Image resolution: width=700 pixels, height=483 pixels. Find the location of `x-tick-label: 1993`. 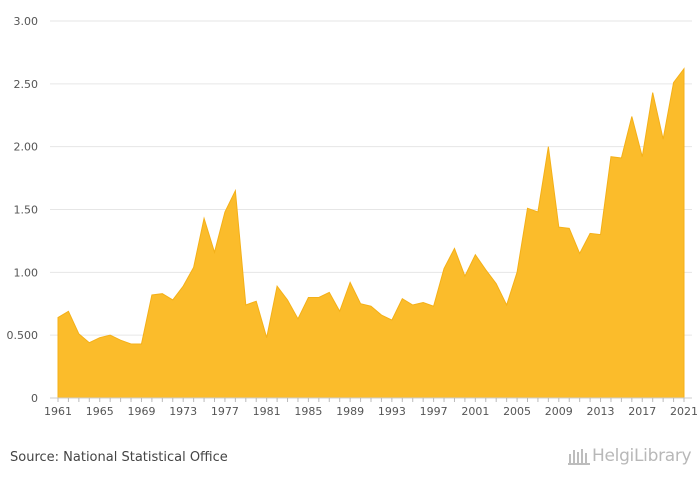

x-tick-label: 1993 is located at coordinates (392, 411).